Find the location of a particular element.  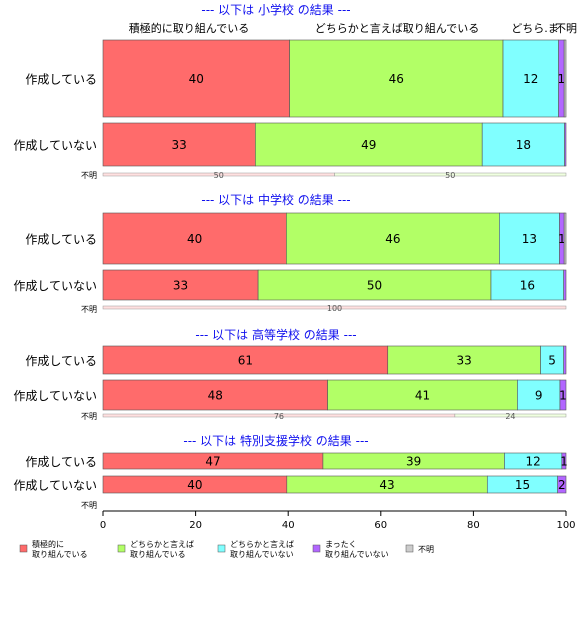

data-label: 5 is located at coordinates (552, 361).